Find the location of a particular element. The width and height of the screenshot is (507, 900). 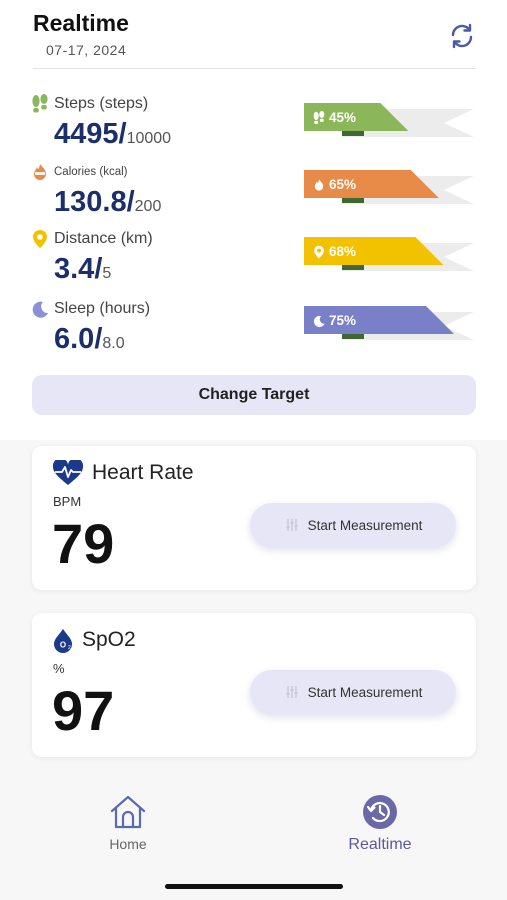

steps-metric: Steps (steps) 4495/10000 is located at coordinates (170, 126).